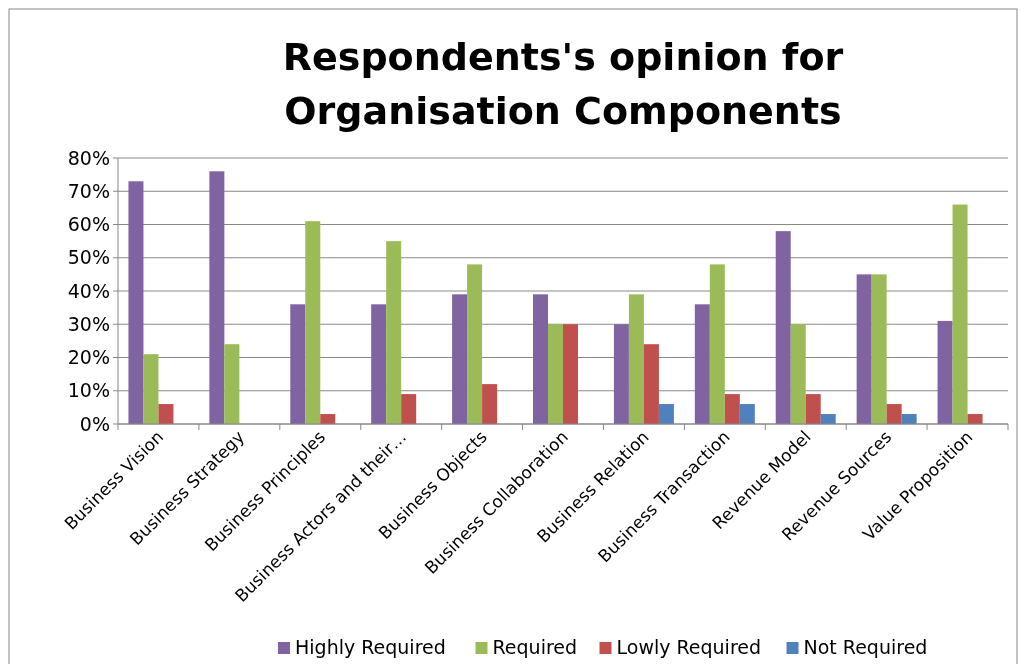 This screenshot has height=671, width=1024. I want to click on y-tick-label: 10%, so click(88, 390).